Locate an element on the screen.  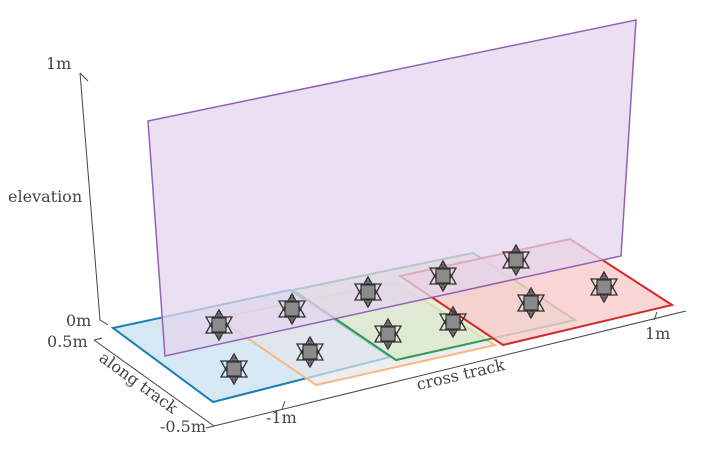
along-track-tick-near is located at coordinates (210, 427).